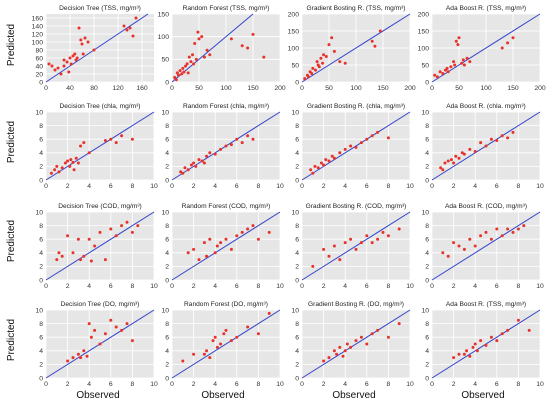 The width and height of the screenshot is (550, 405). What do you see at coordinates (290, 395) in the screenshot?
I see `x-axis-labels: Observed Observed Observed Observed` at bounding box center [290, 395].